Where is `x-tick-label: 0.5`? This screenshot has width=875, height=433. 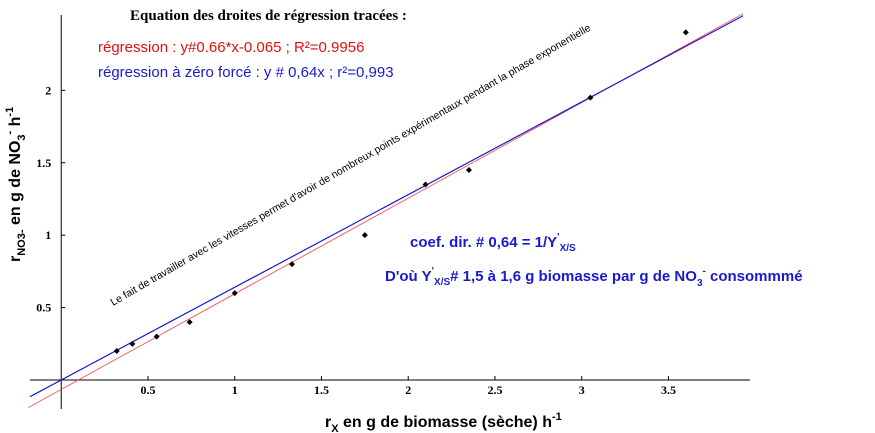
x-tick-label: 0.5 is located at coordinates (147, 390).